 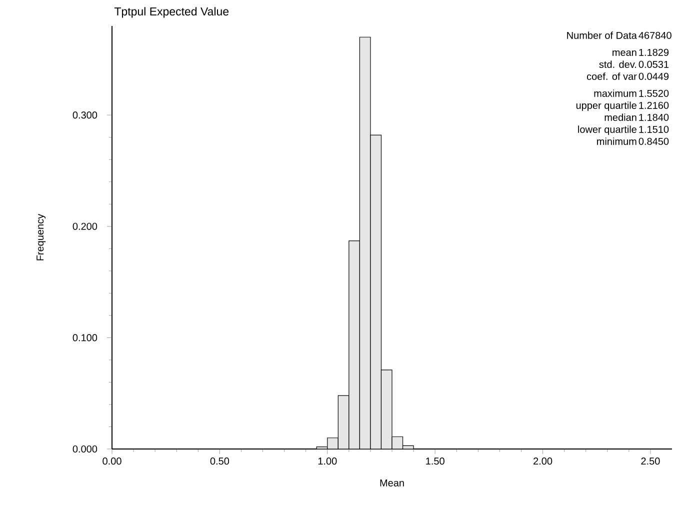 What do you see at coordinates (41, 237) in the screenshot?
I see `y-axis-title: Frequency` at bounding box center [41, 237].